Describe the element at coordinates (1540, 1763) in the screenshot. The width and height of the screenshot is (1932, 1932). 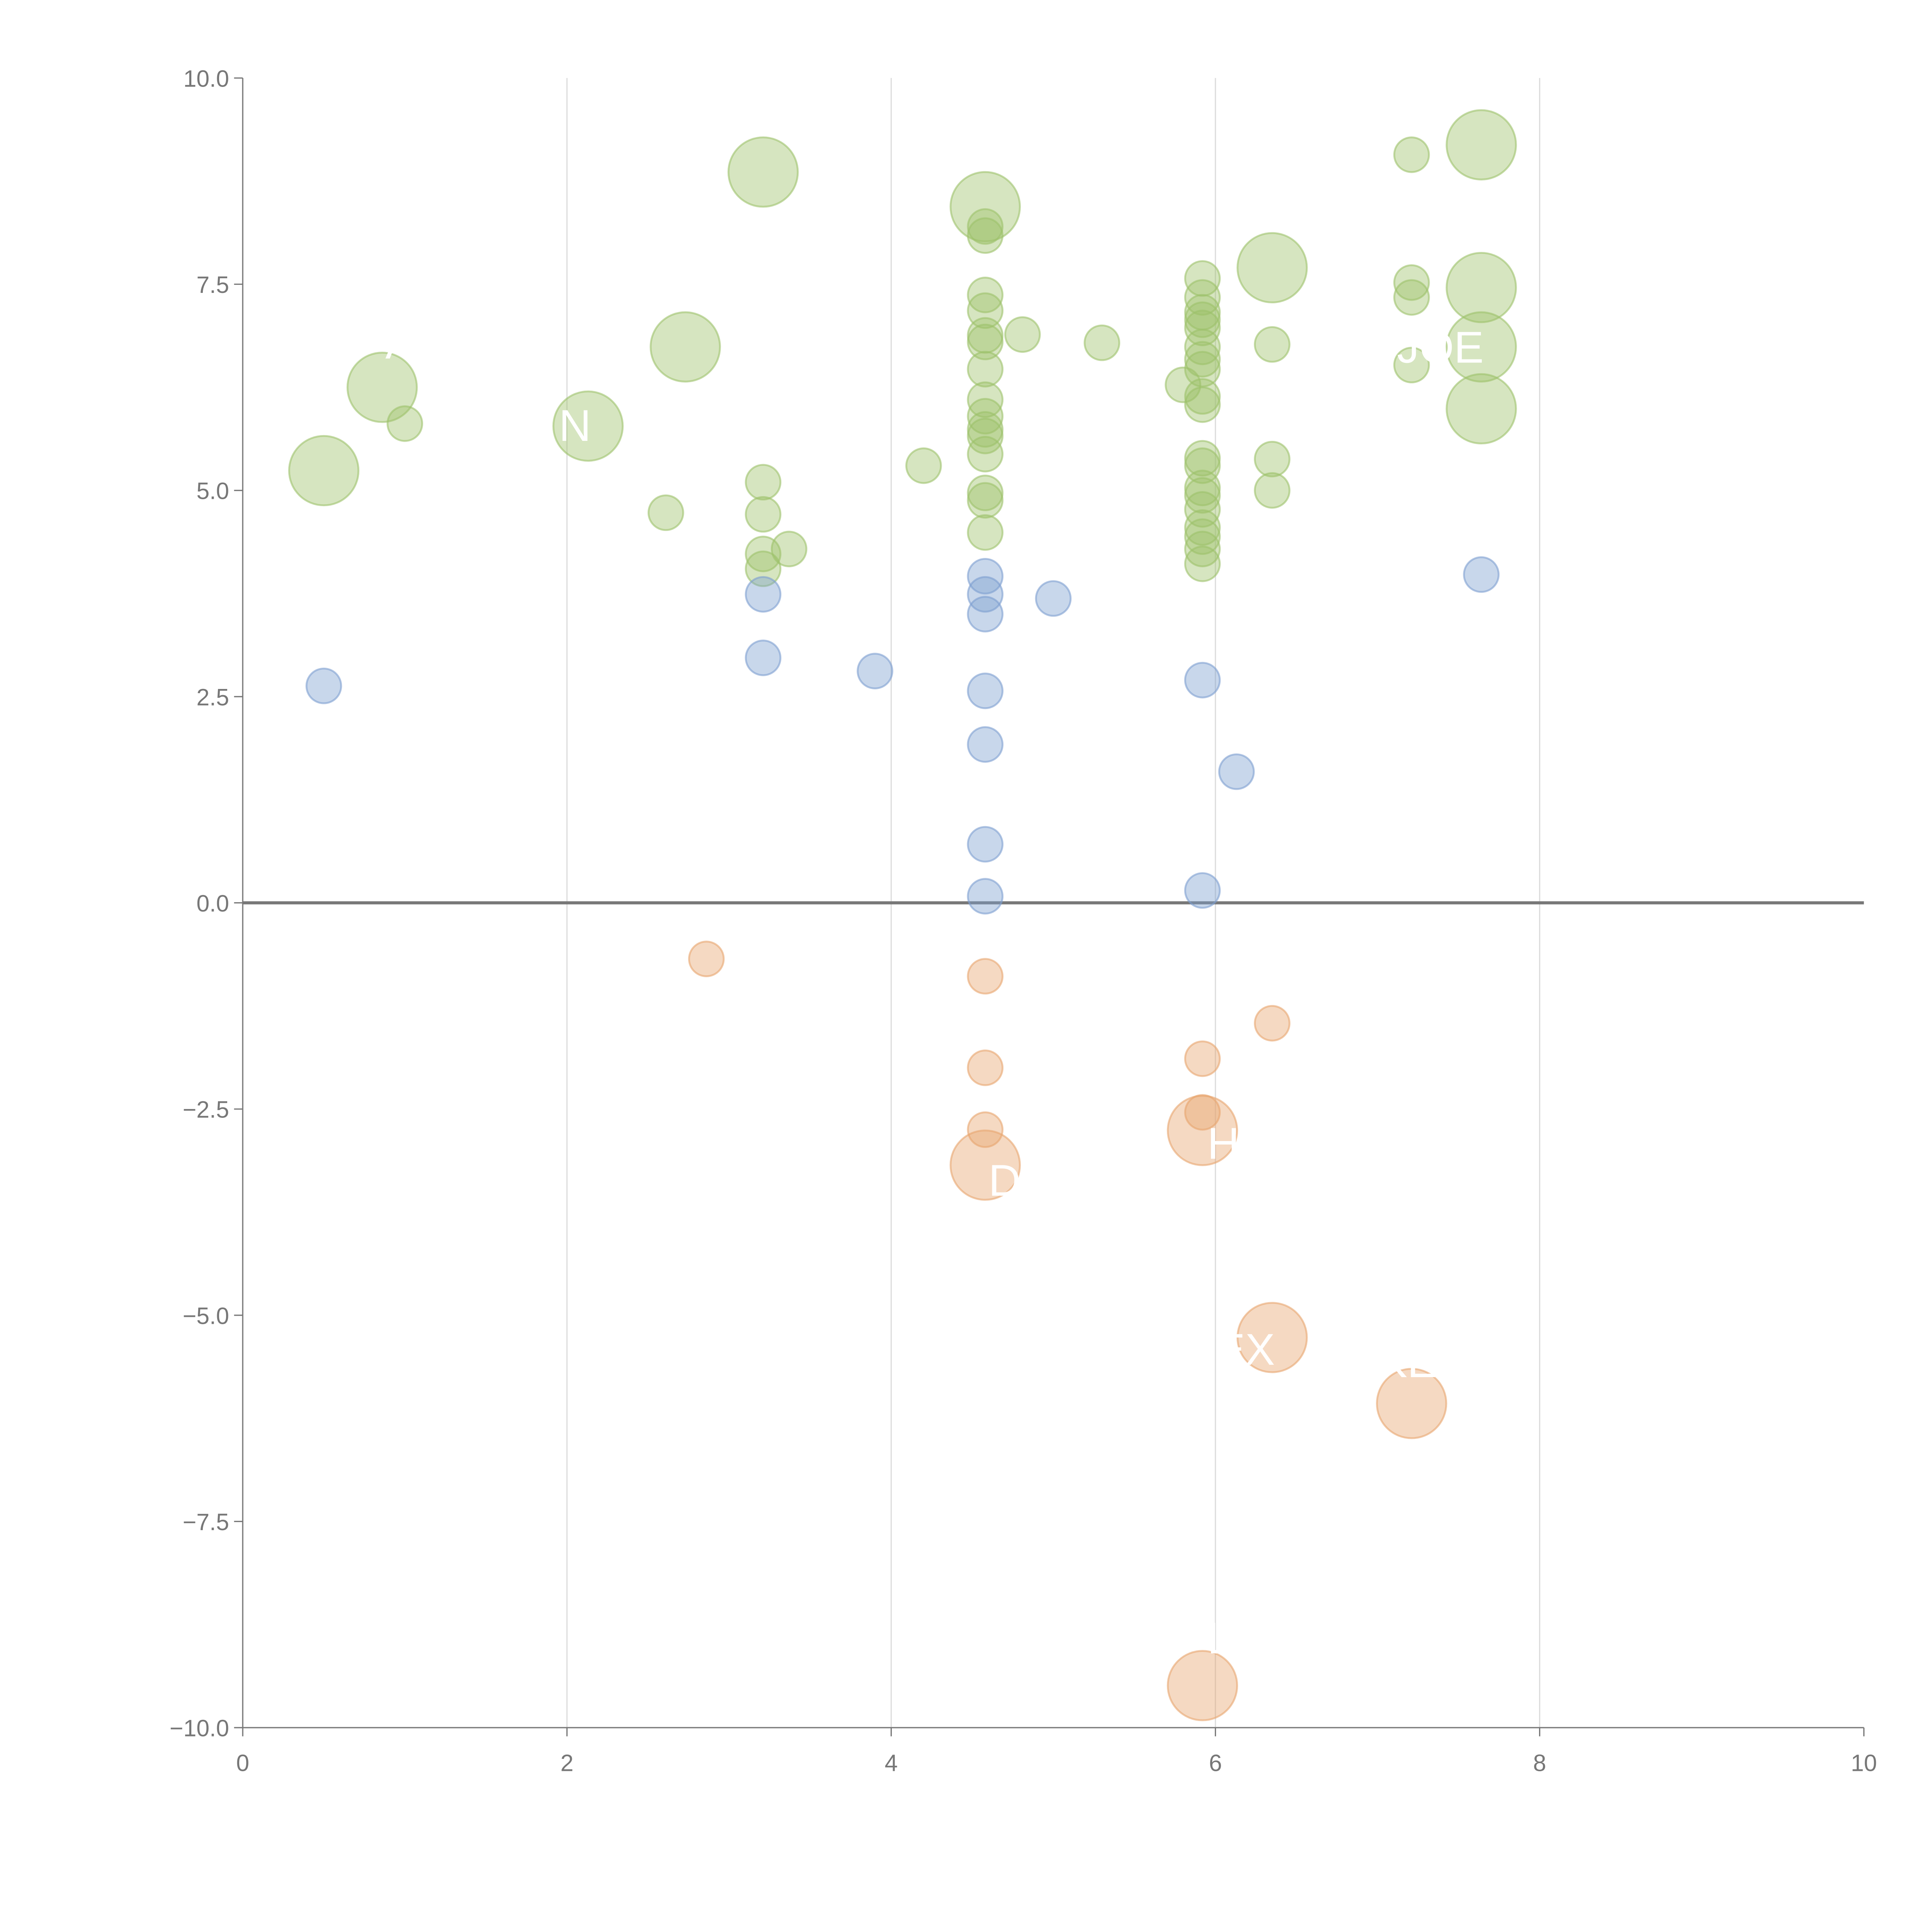
I see `x-tick-label: 8` at that location.